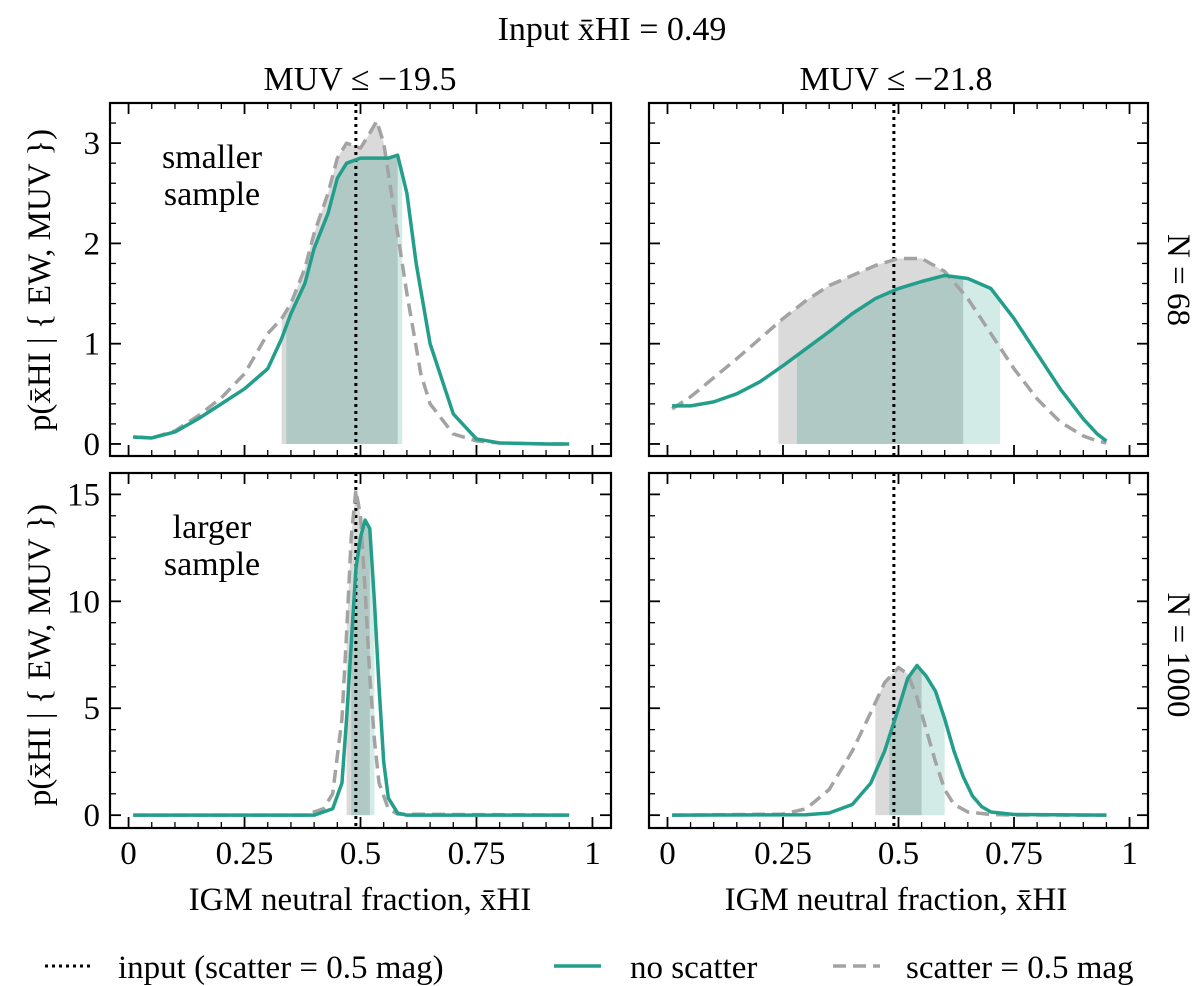  I want to click on figure-suptitle: Input x̄HI = 0.49, so click(612, 29).